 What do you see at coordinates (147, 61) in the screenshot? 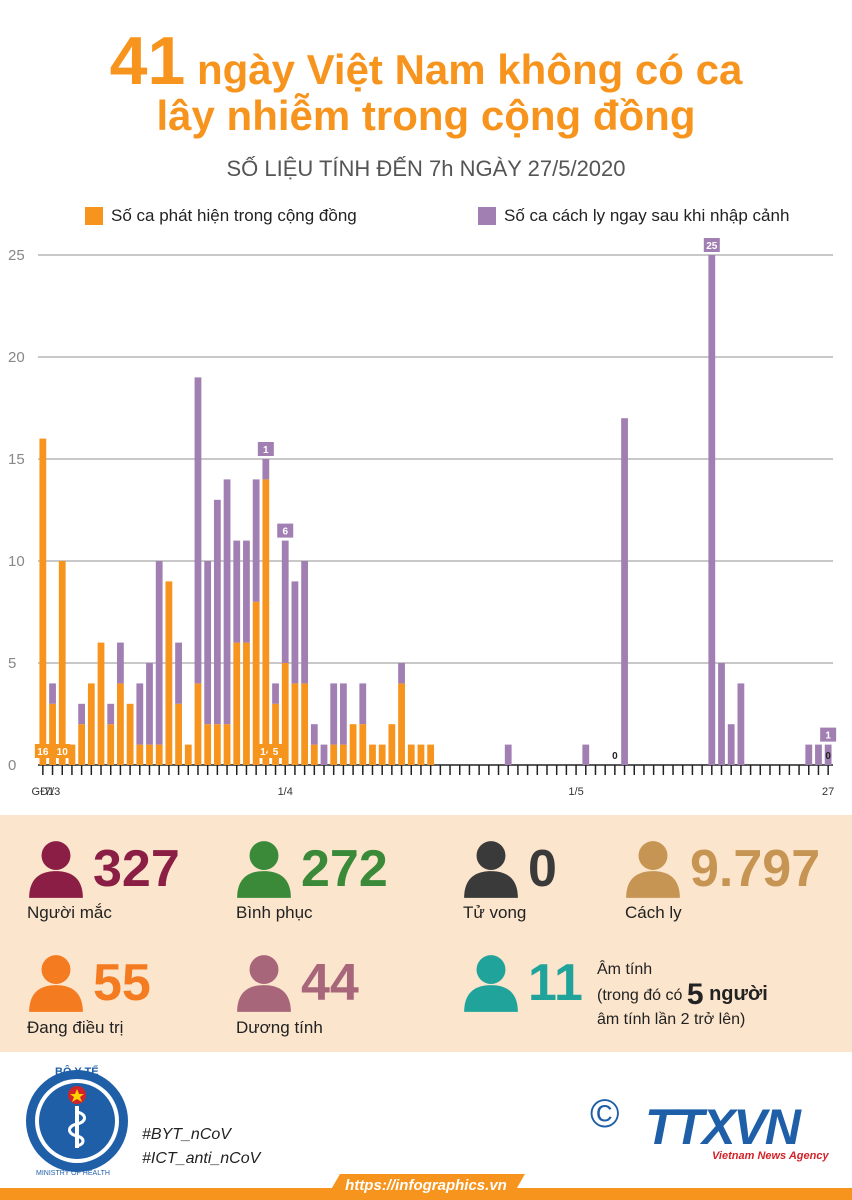
I see `title-number: 41` at bounding box center [147, 61].